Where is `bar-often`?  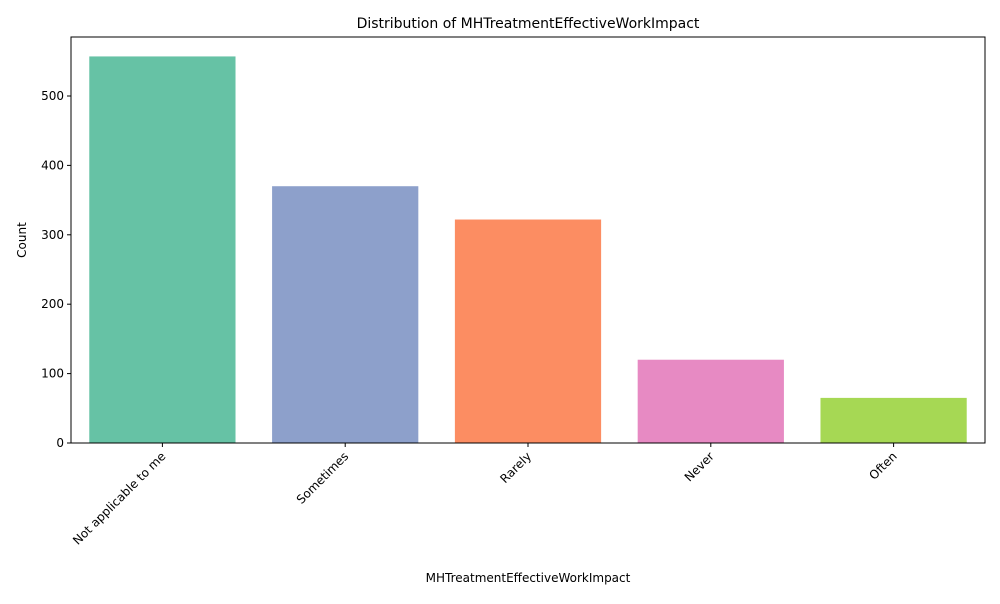
bar-often is located at coordinates (893, 420).